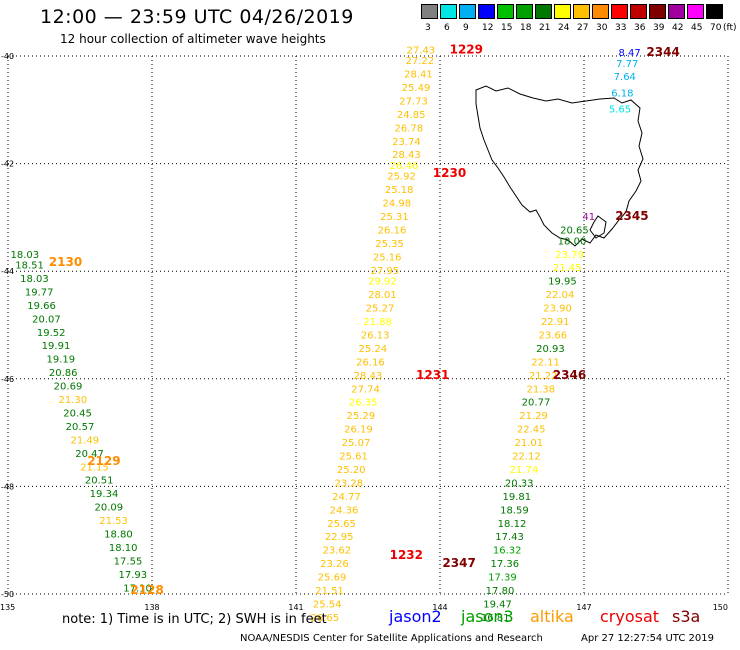 The image size is (740, 650). What do you see at coordinates (7, 379) in the screenshot?
I see `lat-tick-label: -46` at bounding box center [7, 379].